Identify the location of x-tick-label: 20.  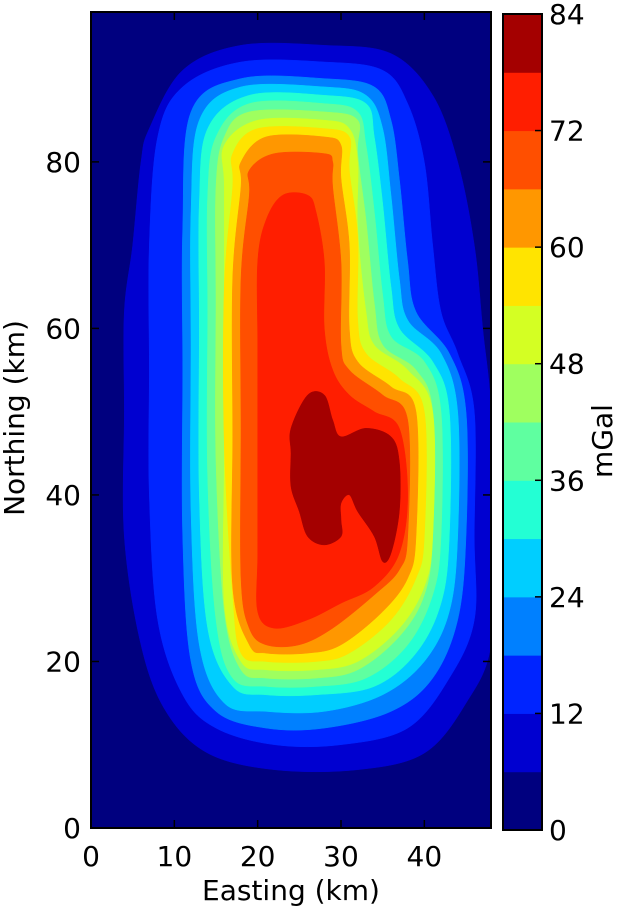
(258, 856).